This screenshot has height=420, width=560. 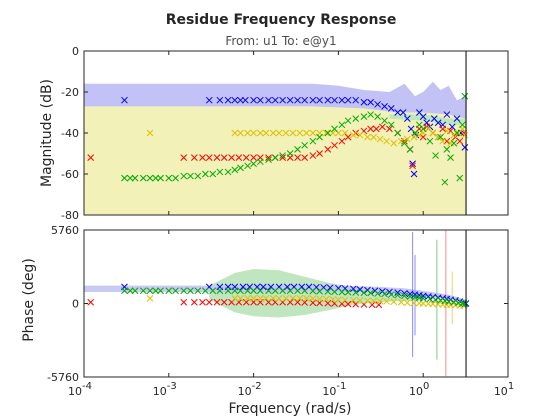 What do you see at coordinates (75, 304) in the screenshot?
I see `phase-ytick-label: 0` at bounding box center [75, 304].